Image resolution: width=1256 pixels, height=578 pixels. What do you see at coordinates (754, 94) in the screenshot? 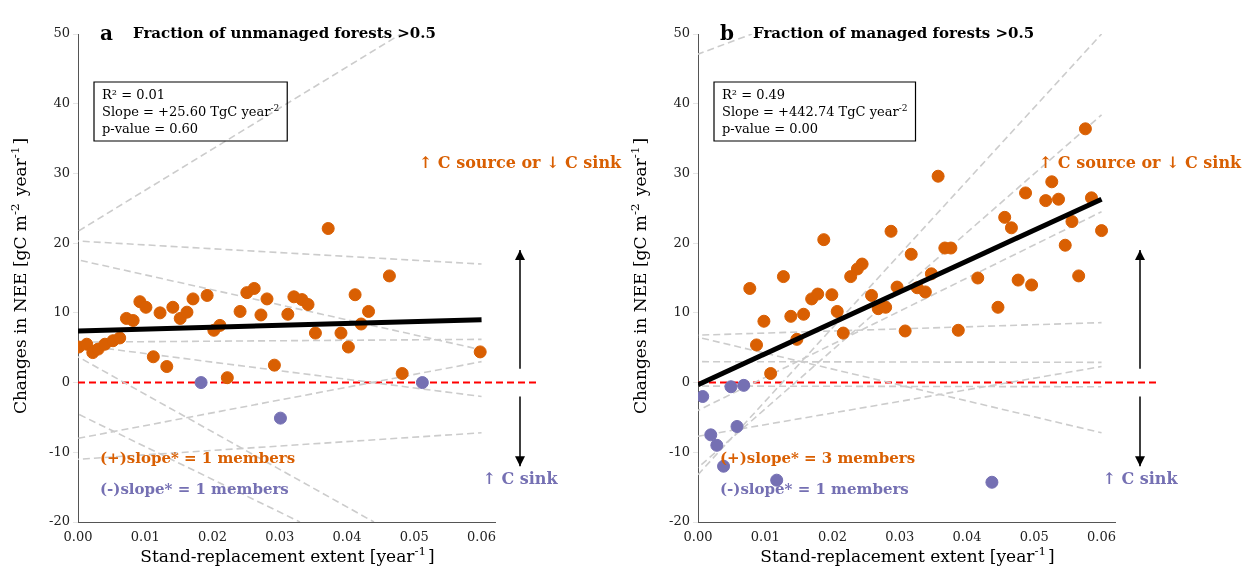
I see `annotation: R² = 0.49` at bounding box center [754, 94].